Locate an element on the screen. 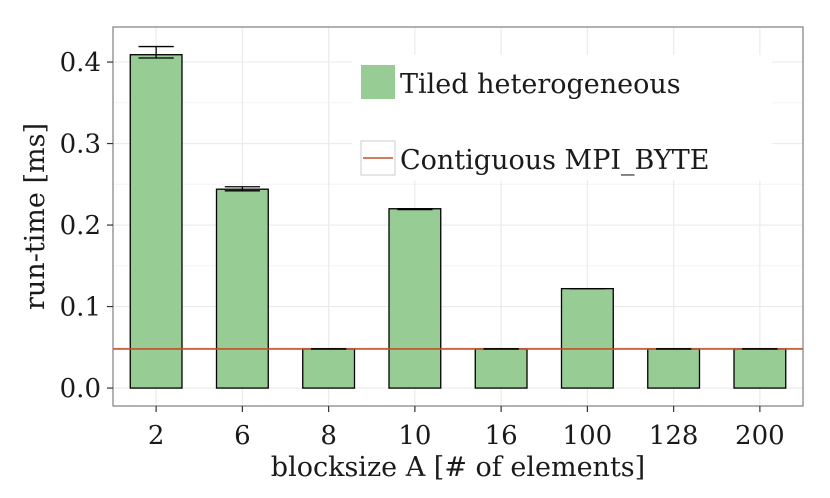 This screenshot has height=498, width=830. y-tick-label: 0.2 is located at coordinates (80, 226).